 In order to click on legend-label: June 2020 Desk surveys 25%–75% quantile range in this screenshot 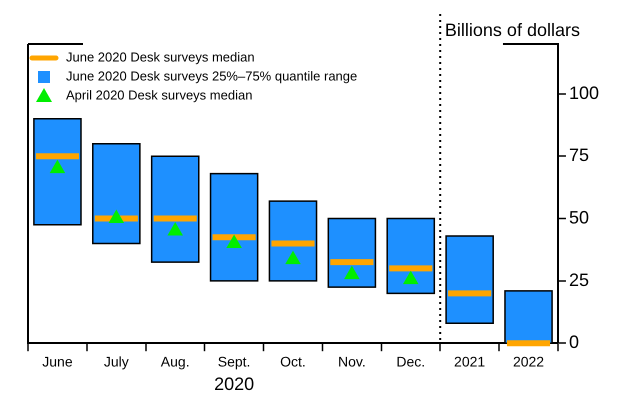, I will do `click(212, 76)`.